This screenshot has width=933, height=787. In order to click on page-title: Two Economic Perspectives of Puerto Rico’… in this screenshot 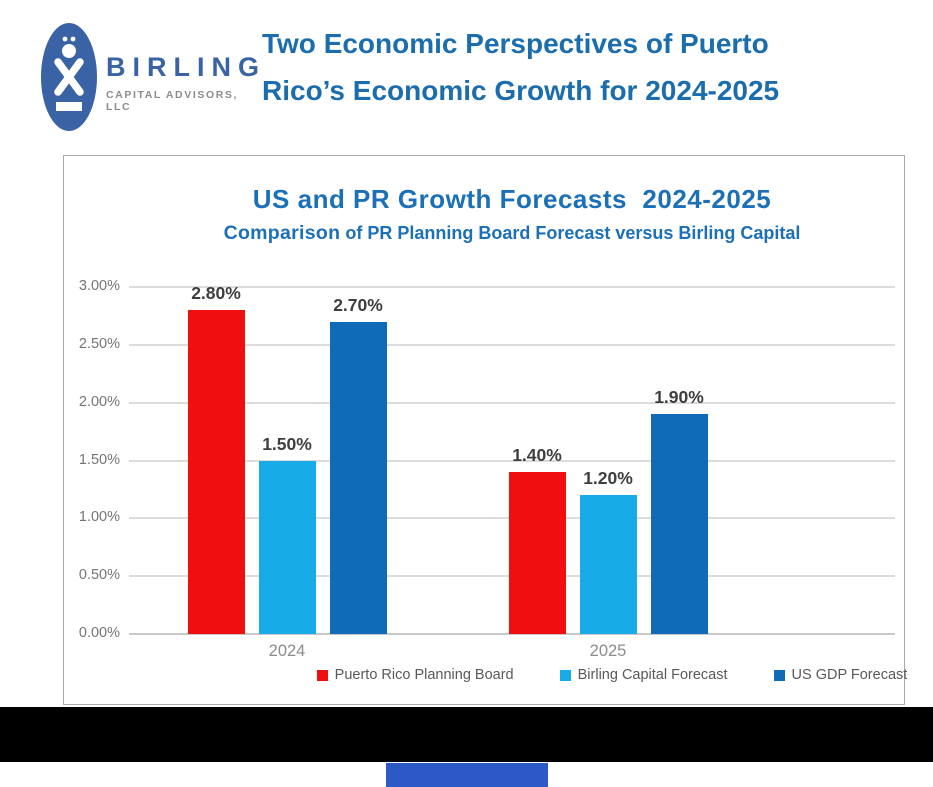, I will do `click(592, 67)`.